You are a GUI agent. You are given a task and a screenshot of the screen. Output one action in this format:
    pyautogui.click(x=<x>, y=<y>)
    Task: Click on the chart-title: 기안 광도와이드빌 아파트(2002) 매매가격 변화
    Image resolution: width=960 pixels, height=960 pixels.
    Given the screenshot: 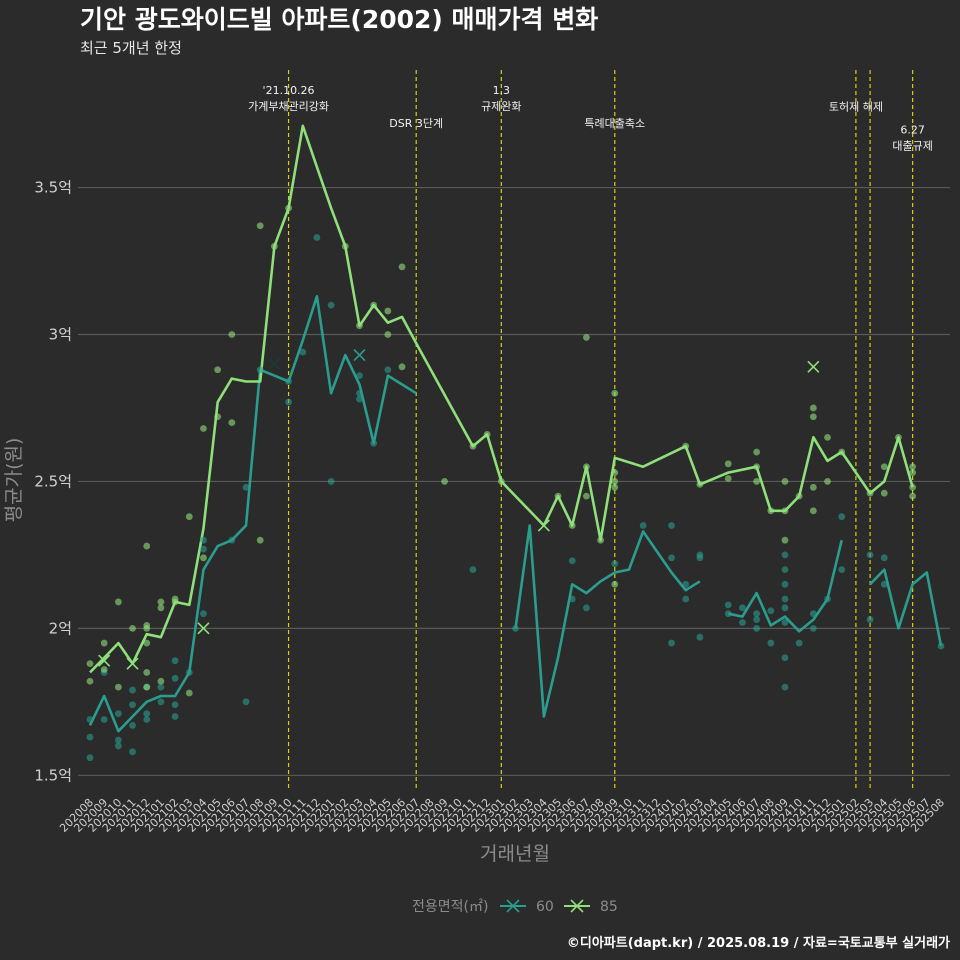 What is the action you would take?
    pyautogui.click(x=339, y=19)
    